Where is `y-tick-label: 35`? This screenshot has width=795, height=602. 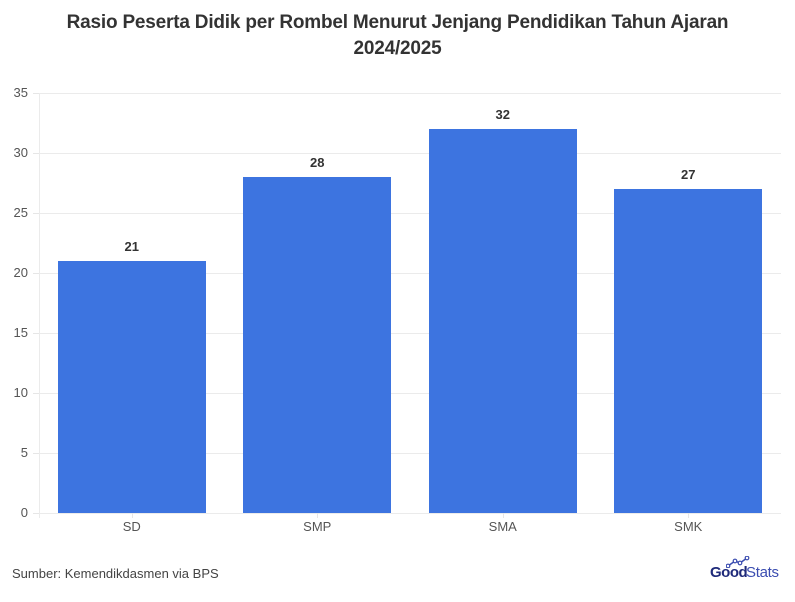
y-tick-label: 35 is located at coordinates (20, 92).